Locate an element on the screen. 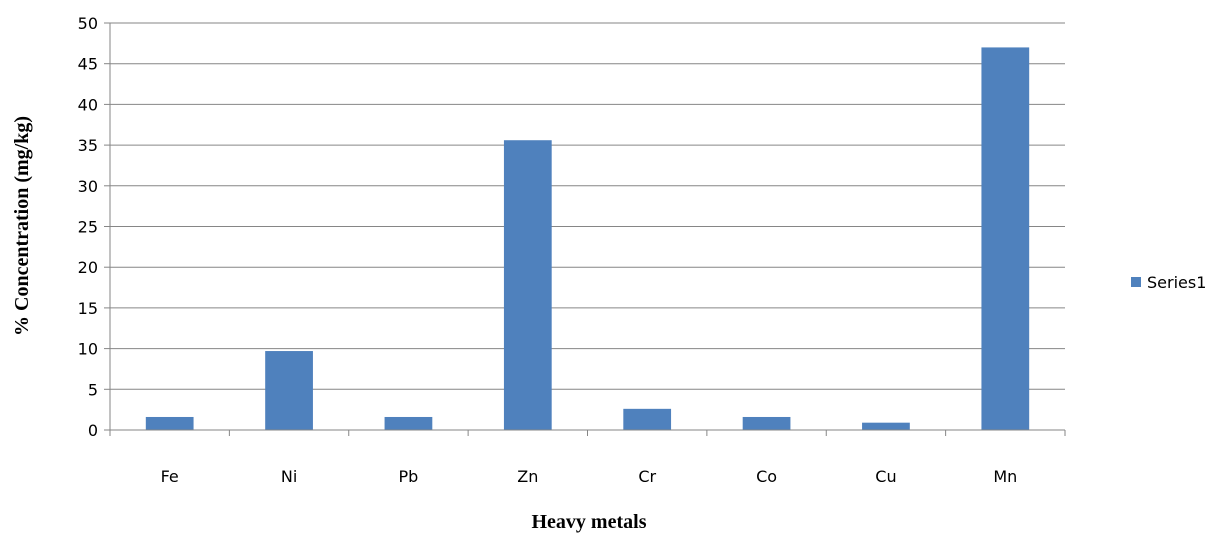 The image size is (1208, 534). x-tick-label: Cr is located at coordinates (647, 476).